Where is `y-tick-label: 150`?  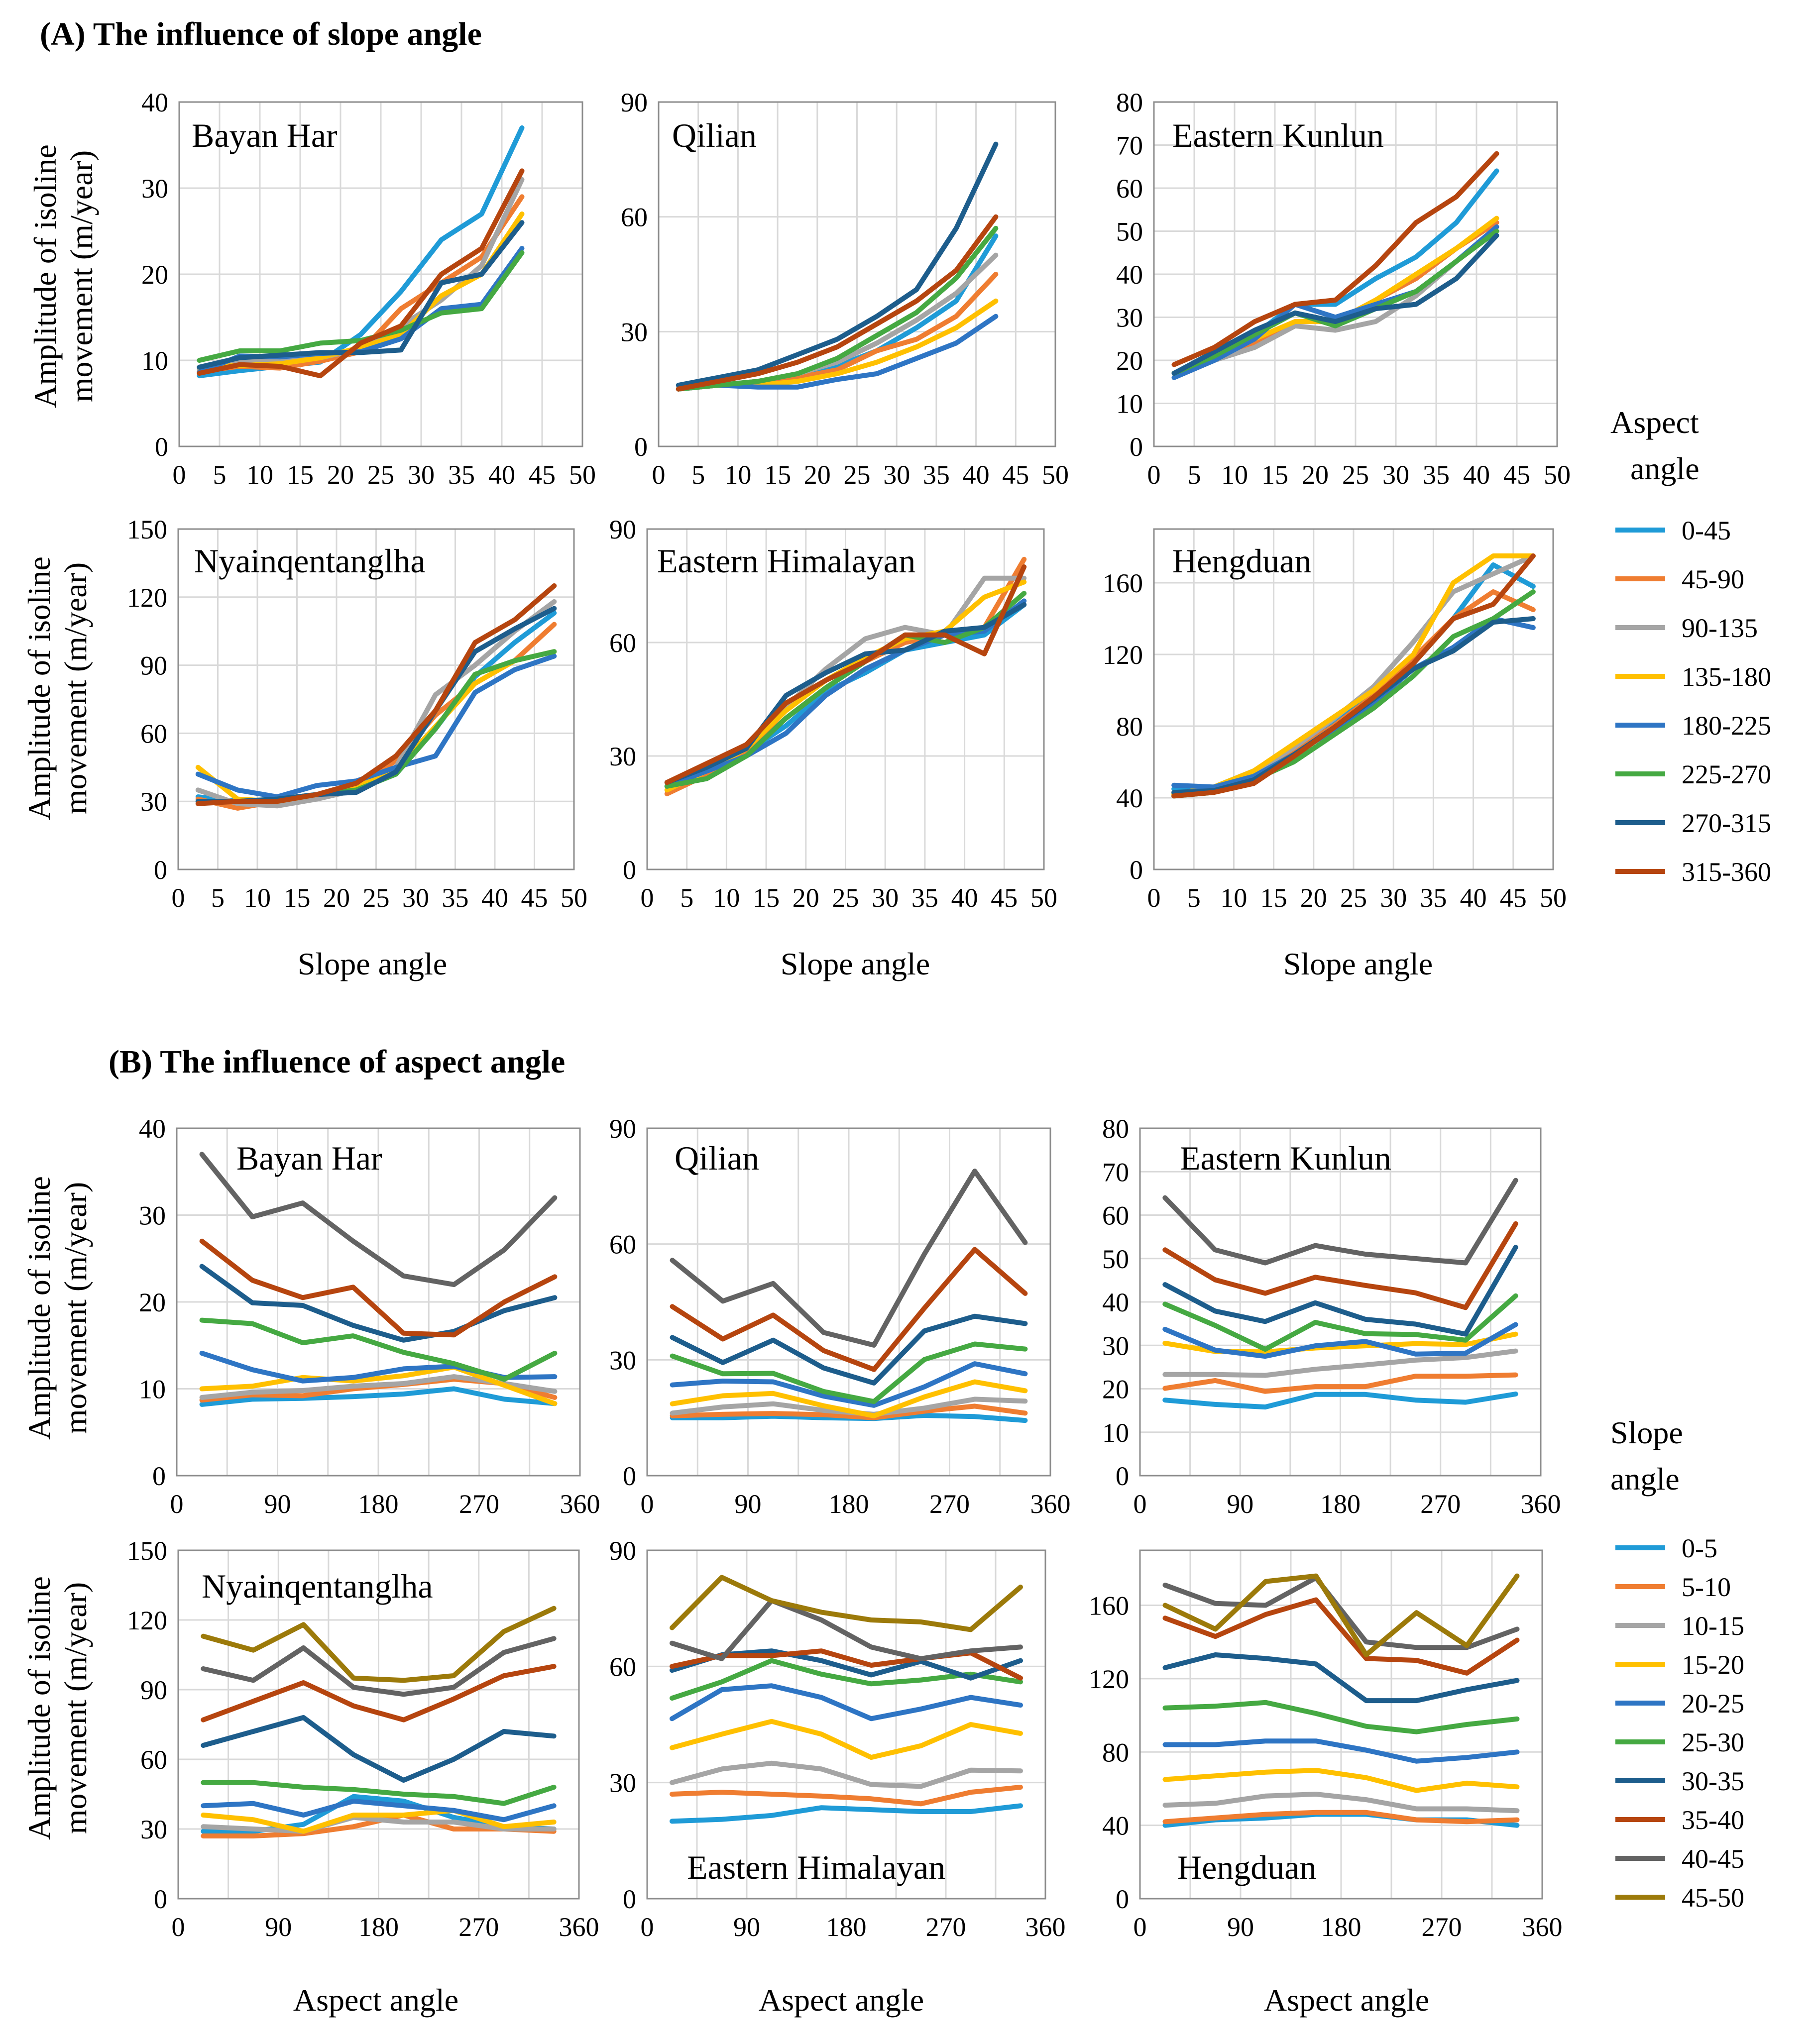 y-tick-label: 150 is located at coordinates (147, 1551).